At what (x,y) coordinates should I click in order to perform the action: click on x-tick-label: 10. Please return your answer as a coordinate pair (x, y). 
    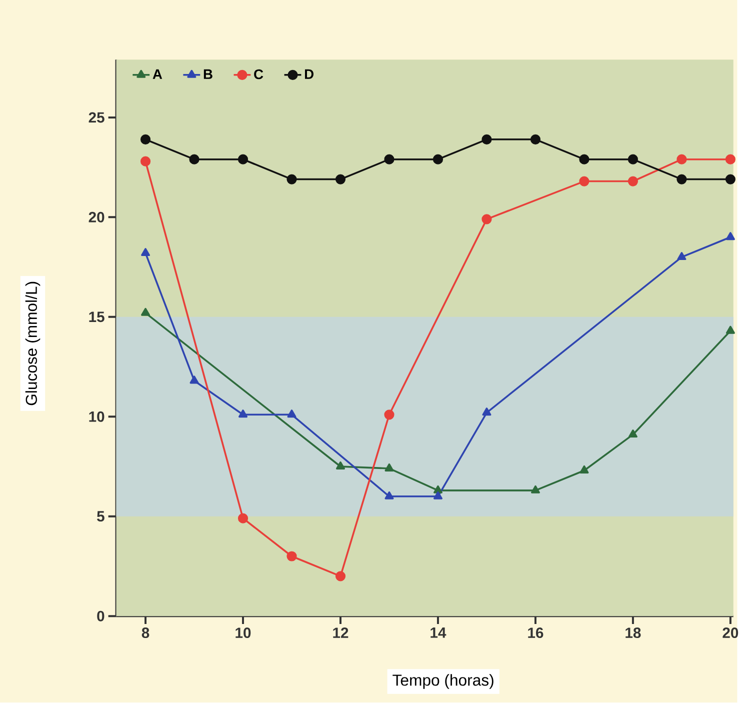
    Looking at the image, I should click on (243, 633).